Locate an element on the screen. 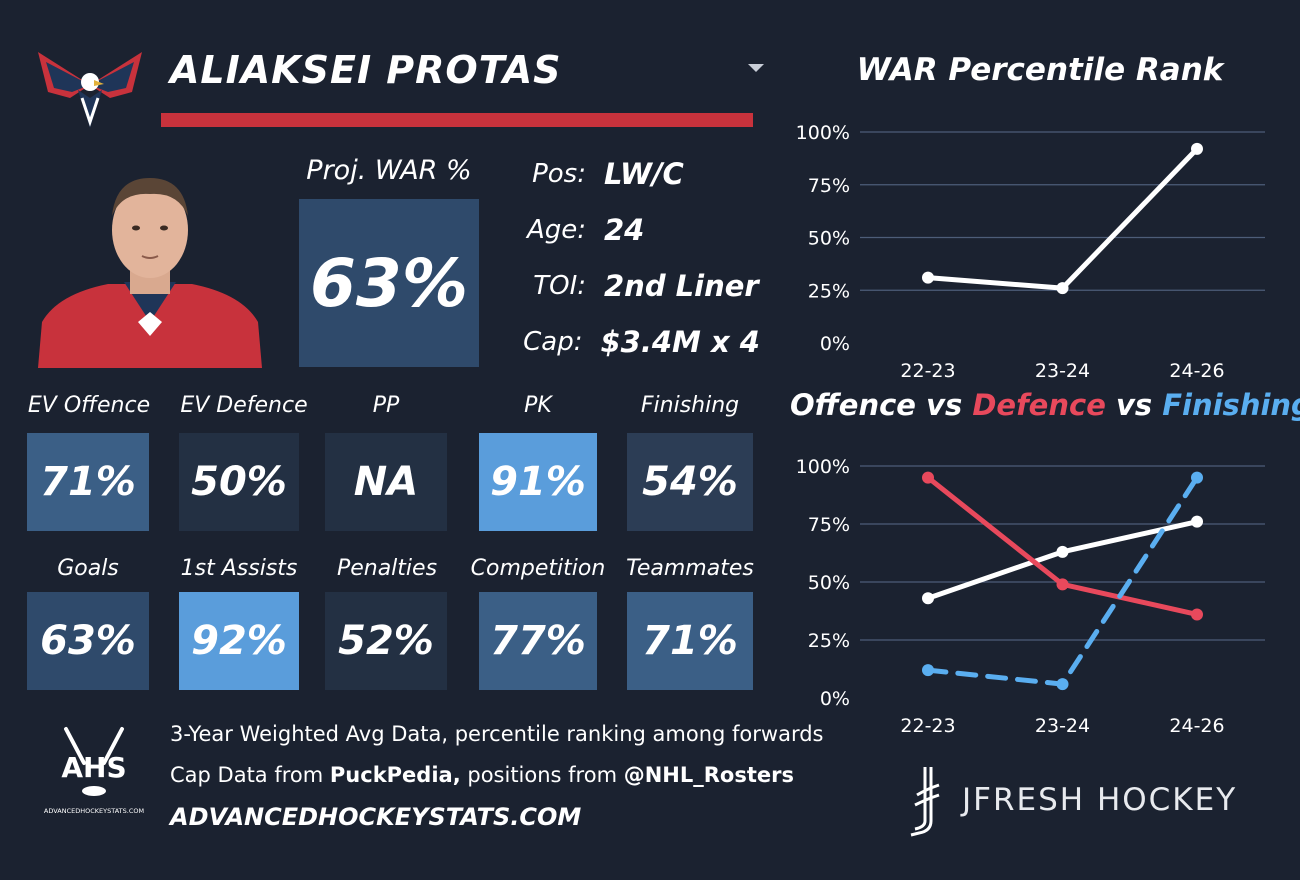 The width and height of the screenshot is (1300, 880). offence-defence-finishing-chart: 0% 25% 50% 75% 100% 22-23 23-24 24-26 is located at coordinates (1030, 595).